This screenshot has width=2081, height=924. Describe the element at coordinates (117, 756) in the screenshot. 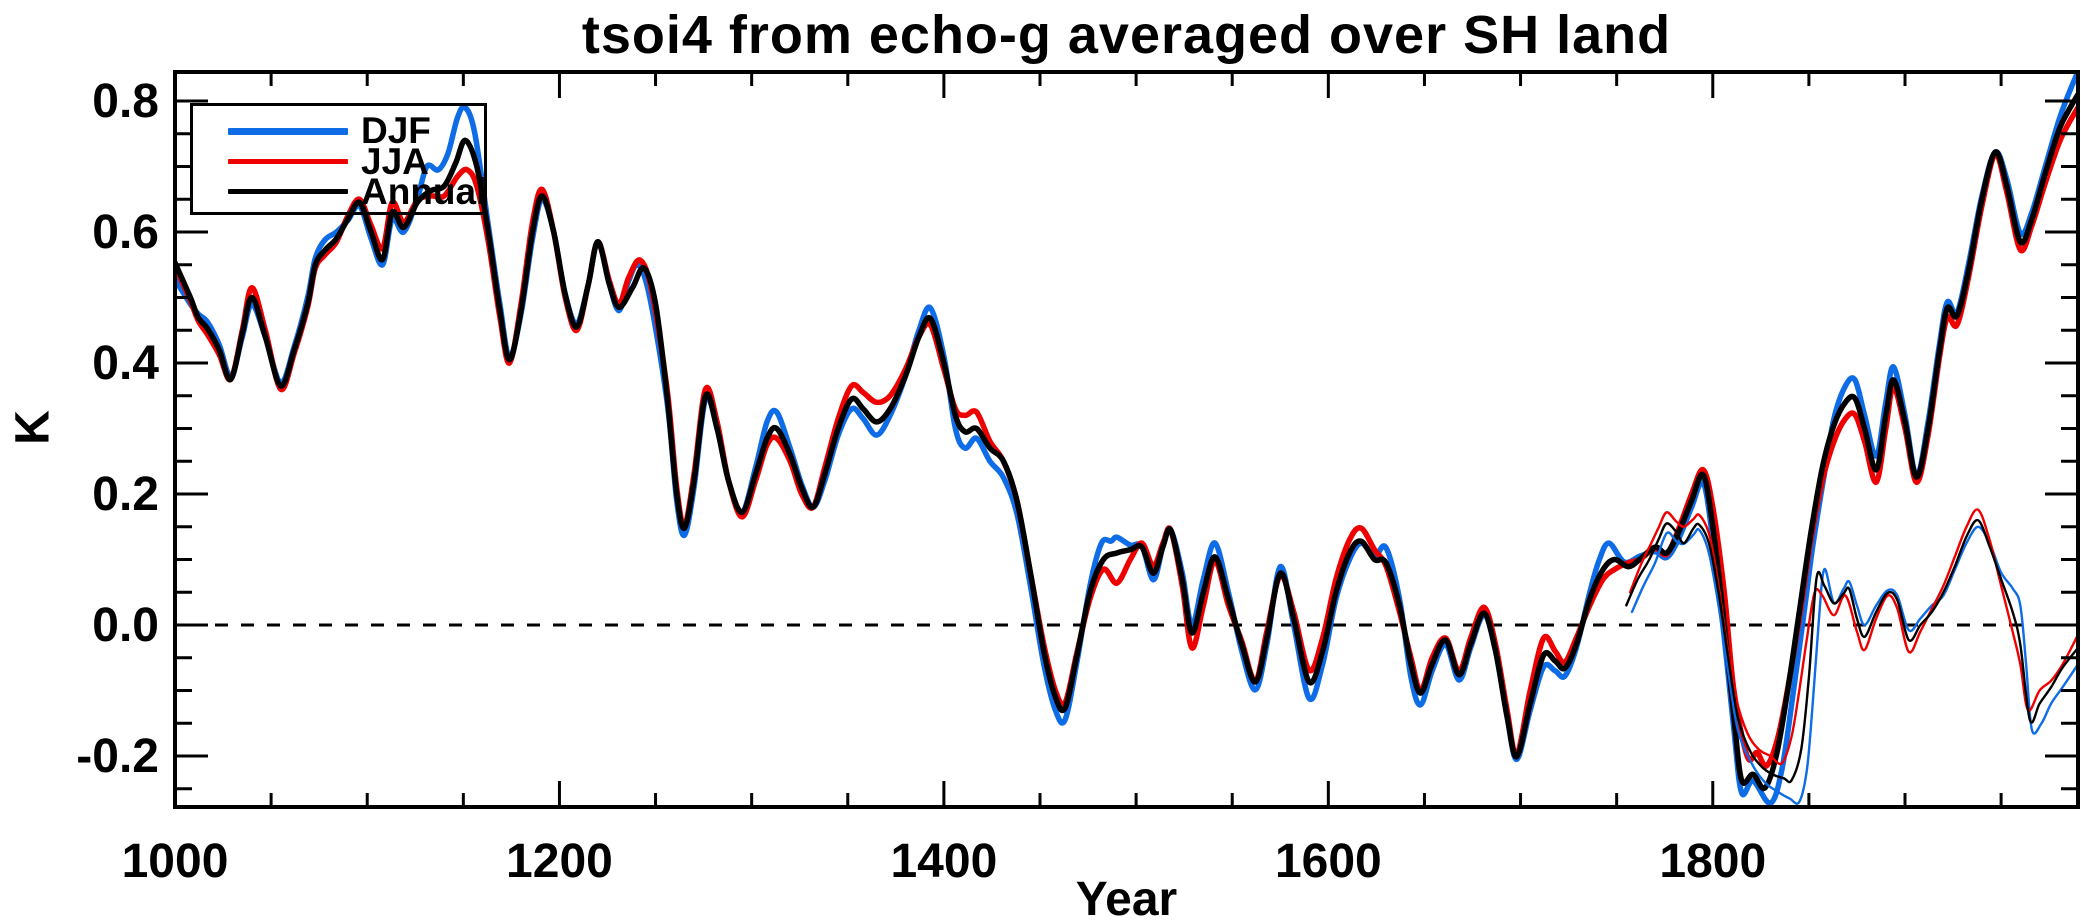

I see `y-tick-label--0.2: -0.2` at that location.